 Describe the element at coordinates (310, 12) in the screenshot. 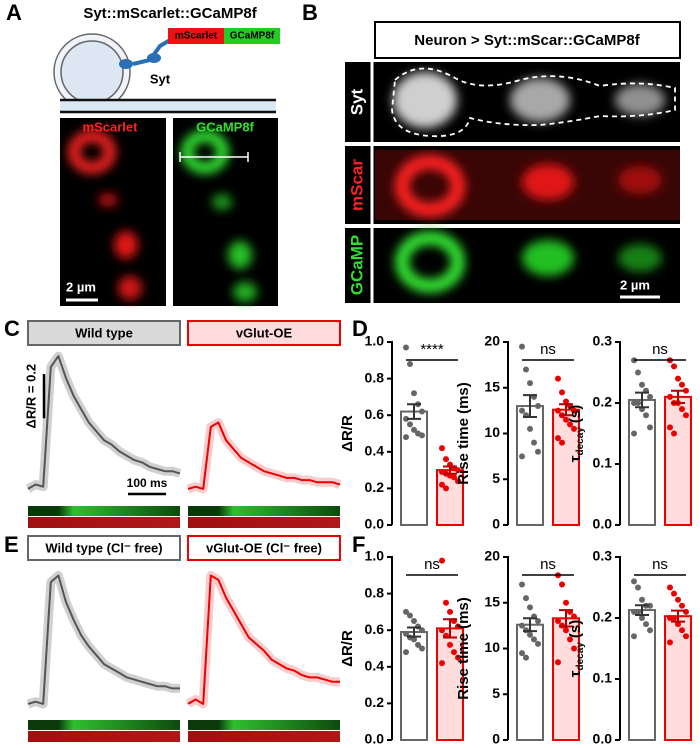

I see `panel-label: B` at that location.